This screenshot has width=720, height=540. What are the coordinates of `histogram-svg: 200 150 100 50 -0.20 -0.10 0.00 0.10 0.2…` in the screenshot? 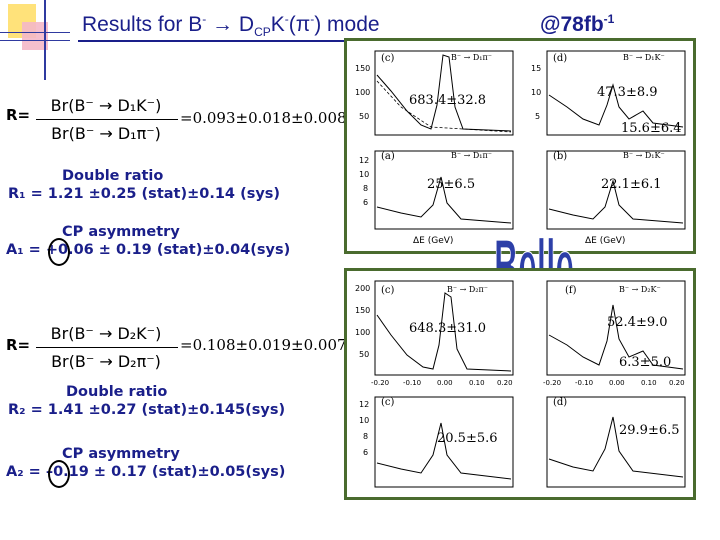 It's located at (434, 333).